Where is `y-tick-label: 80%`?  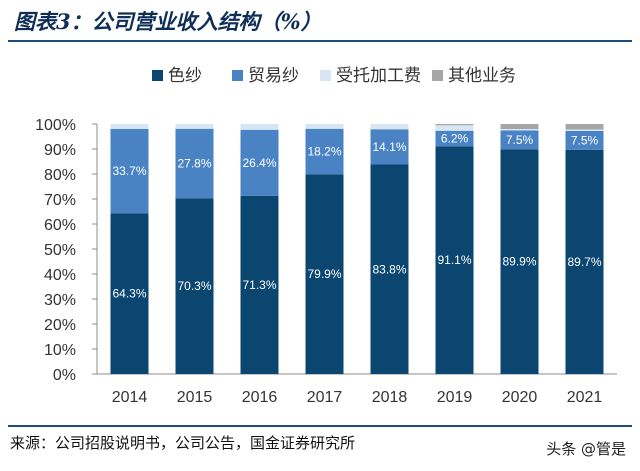 y-tick-label: 80% is located at coordinates (60, 175).